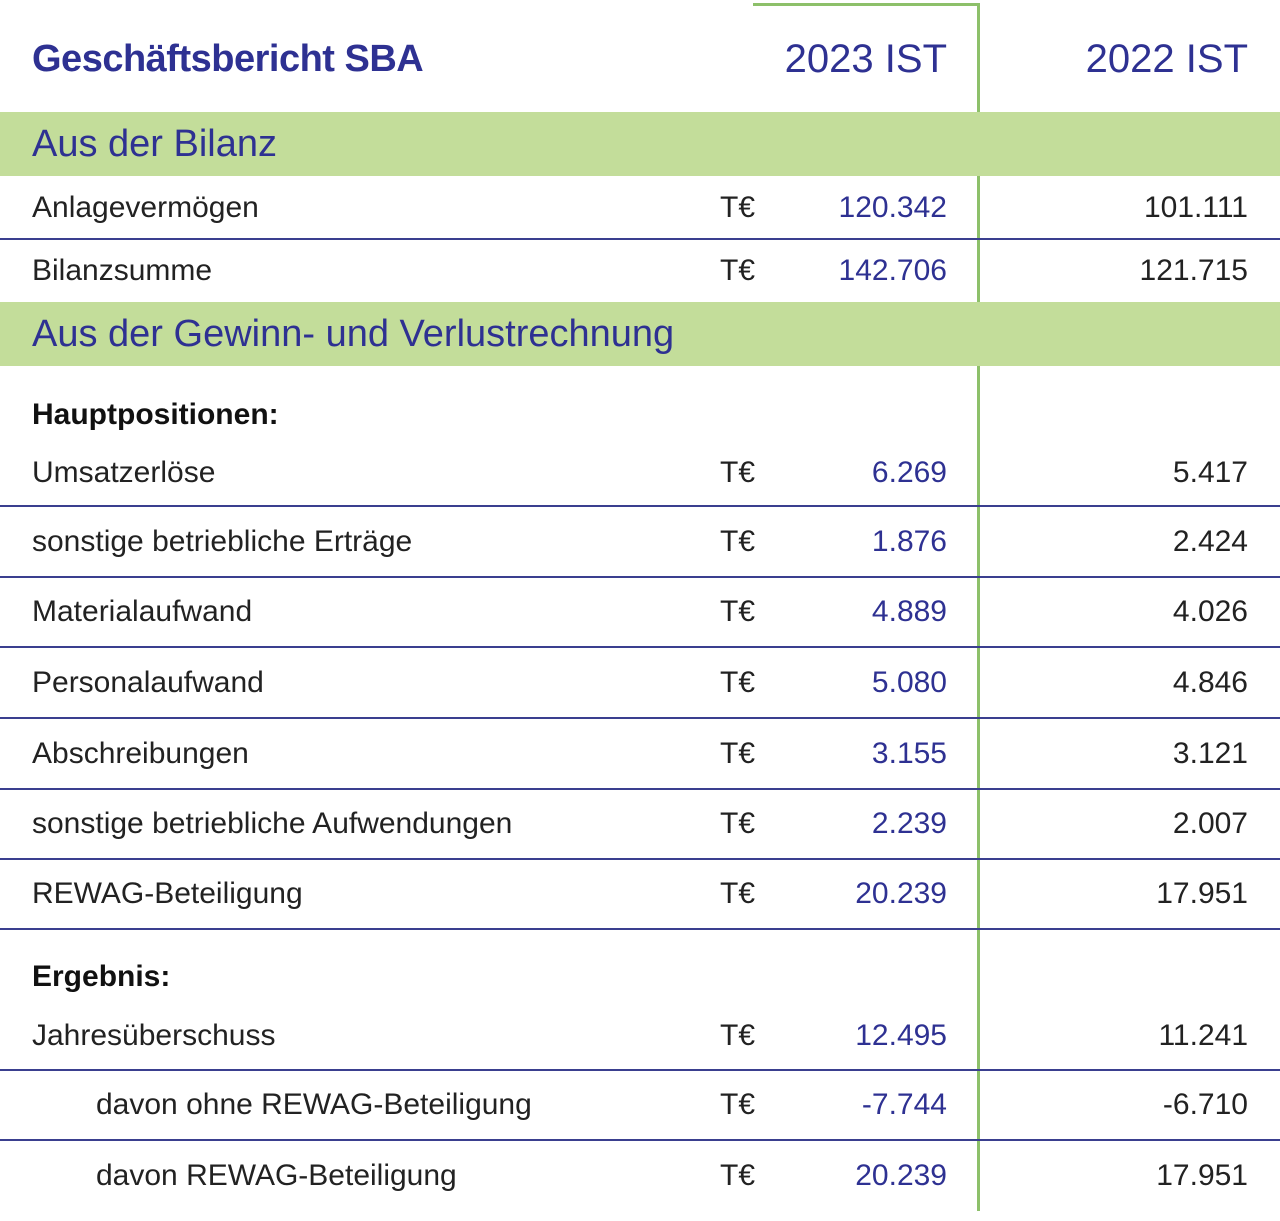  What do you see at coordinates (909, 472) in the screenshot?
I see `value-2023: 6.269` at bounding box center [909, 472].